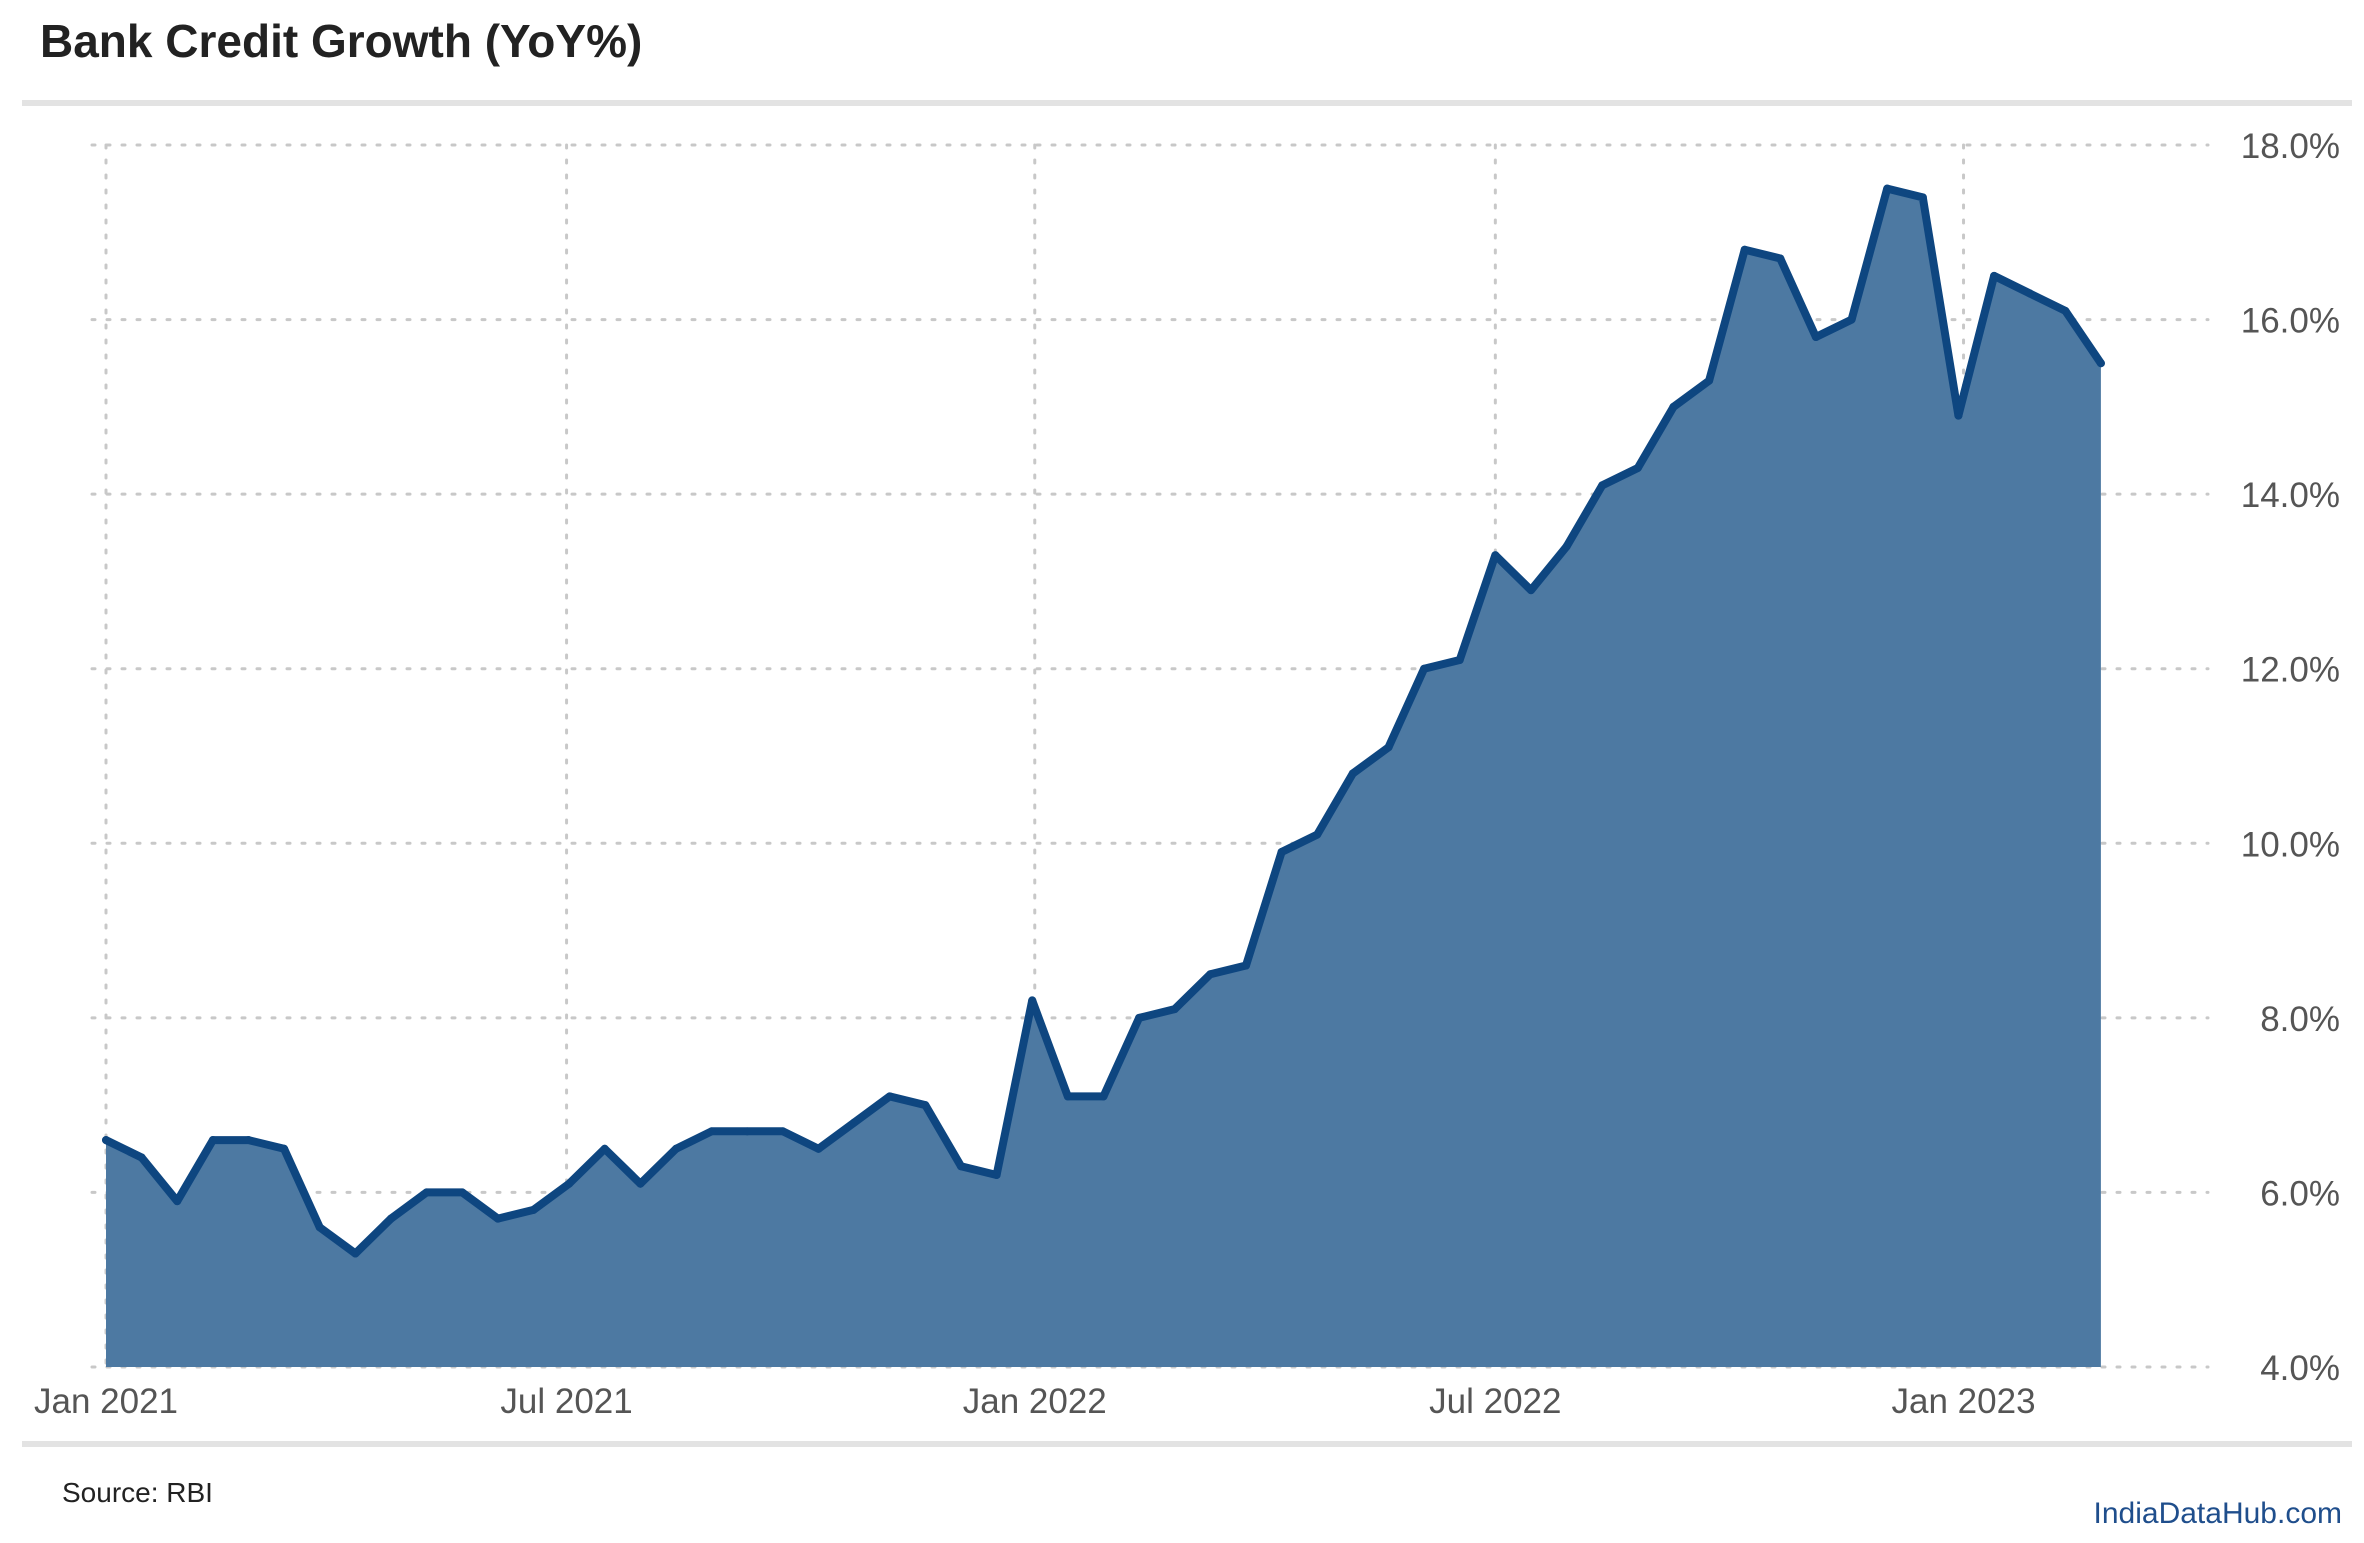 The width and height of the screenshot is (2364, 1543). I want to click on x-tick-label: Jan 2022, so click(1035, 1401).